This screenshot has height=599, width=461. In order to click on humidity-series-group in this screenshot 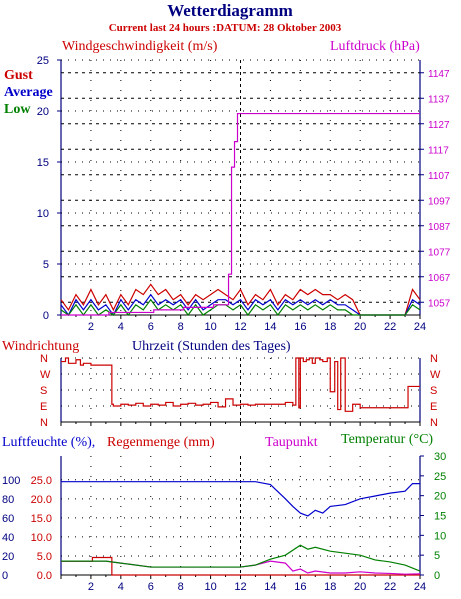, I will do `click(241, 528)`.